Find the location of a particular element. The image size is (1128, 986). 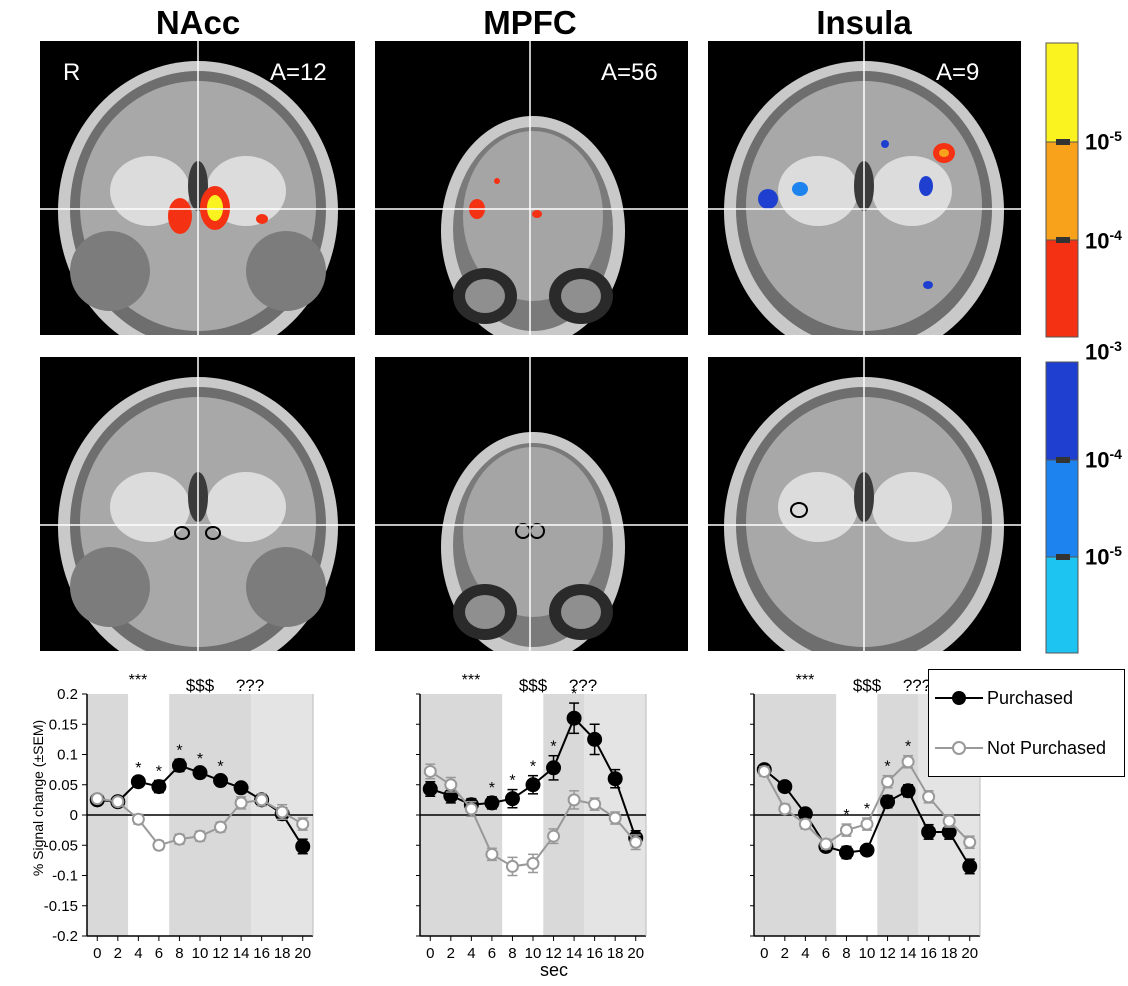

brain-nacc-roi-image is located at coordinates (197, 504).